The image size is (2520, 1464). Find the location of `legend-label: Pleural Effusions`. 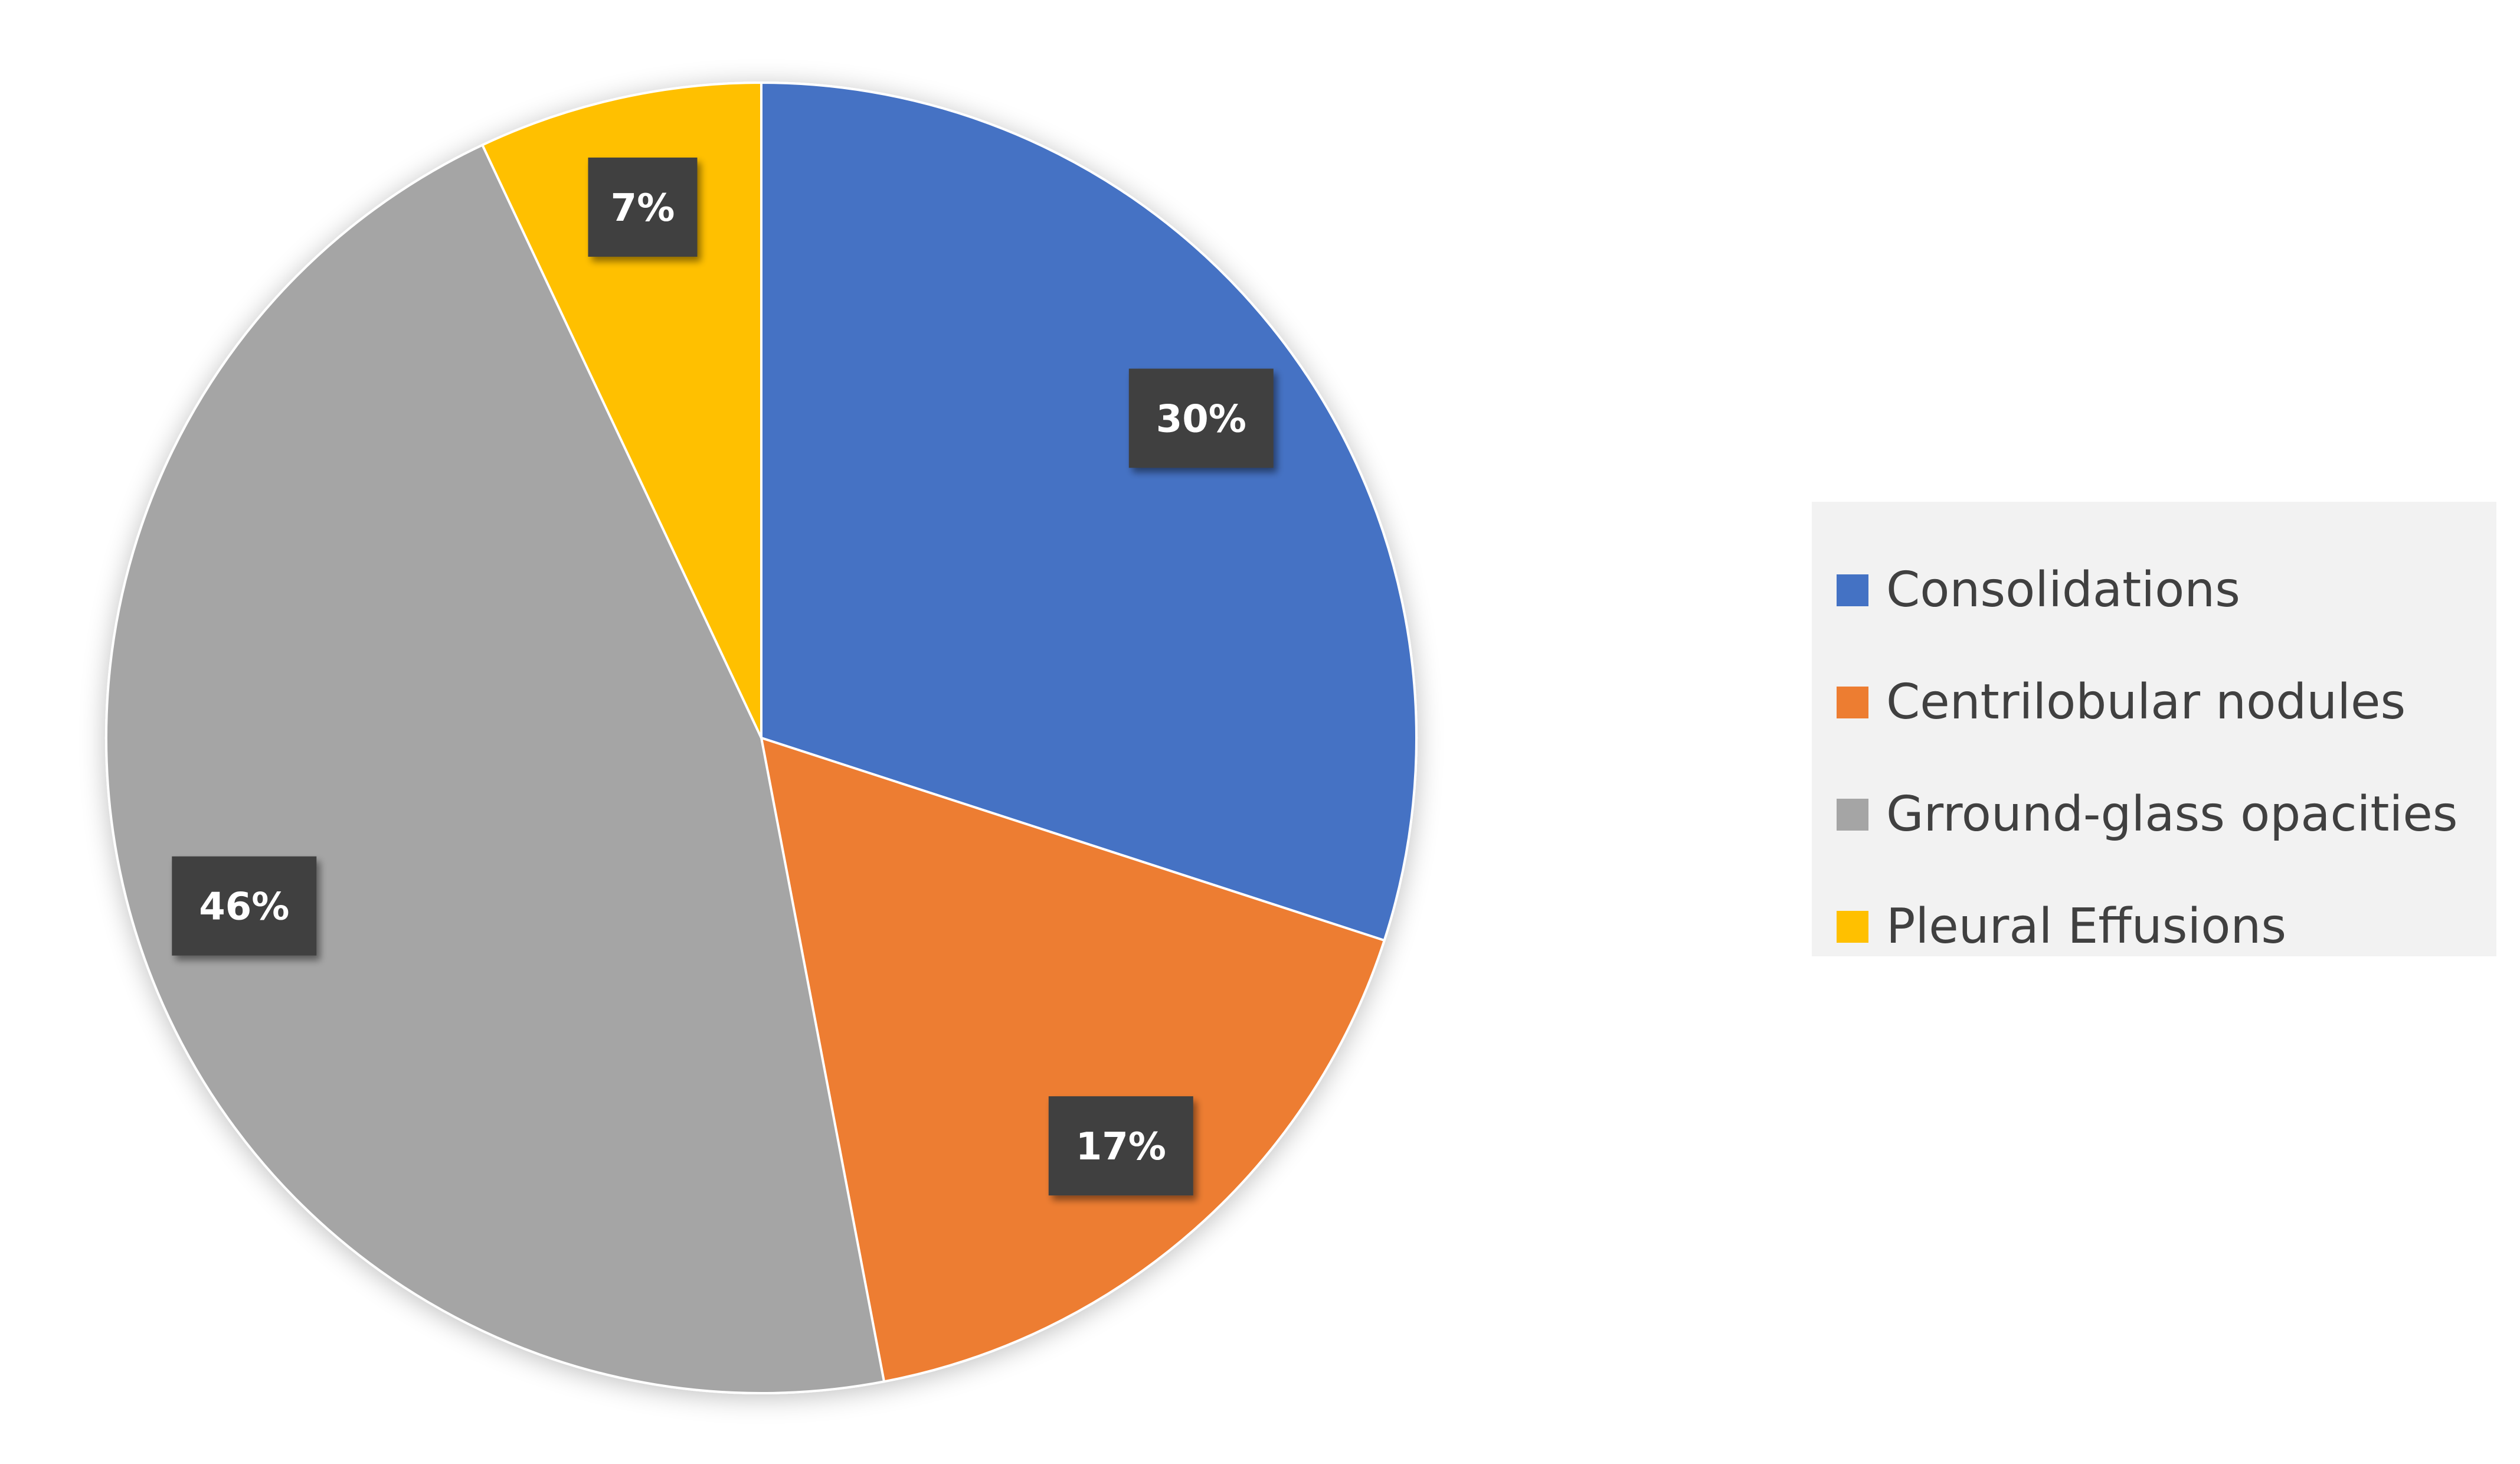

legend-label: Pleural Effusions is located at coordinates (2086, 926).